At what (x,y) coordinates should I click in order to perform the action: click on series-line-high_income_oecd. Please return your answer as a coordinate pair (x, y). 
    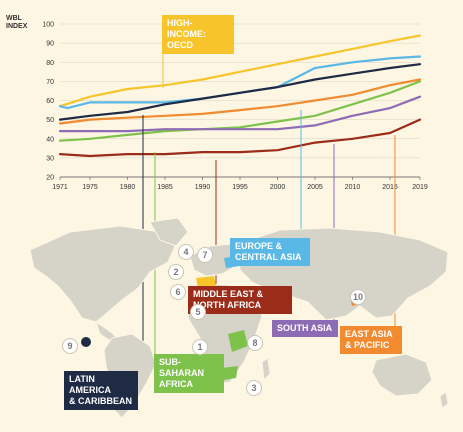
    Looking at the image, I should click on (240, 71).